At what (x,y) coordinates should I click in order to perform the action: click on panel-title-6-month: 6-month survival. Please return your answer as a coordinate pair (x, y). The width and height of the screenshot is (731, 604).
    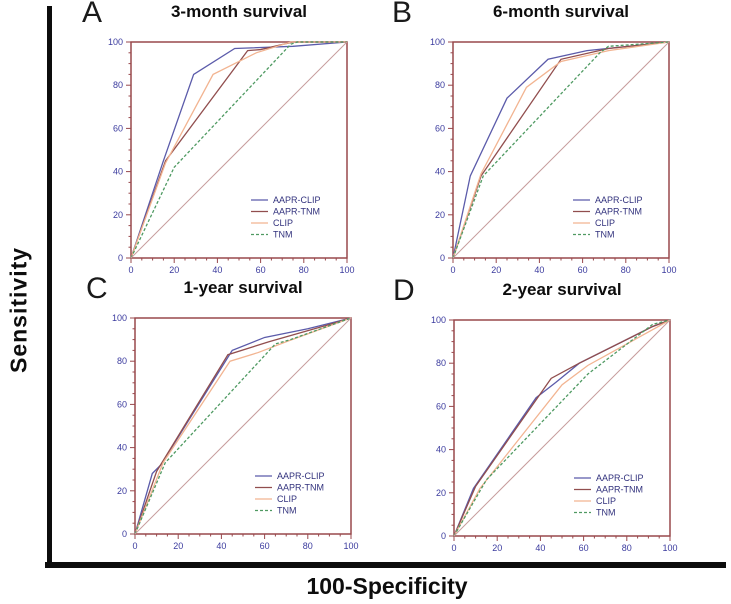
    Looking at the image, I should click on (561, 11).